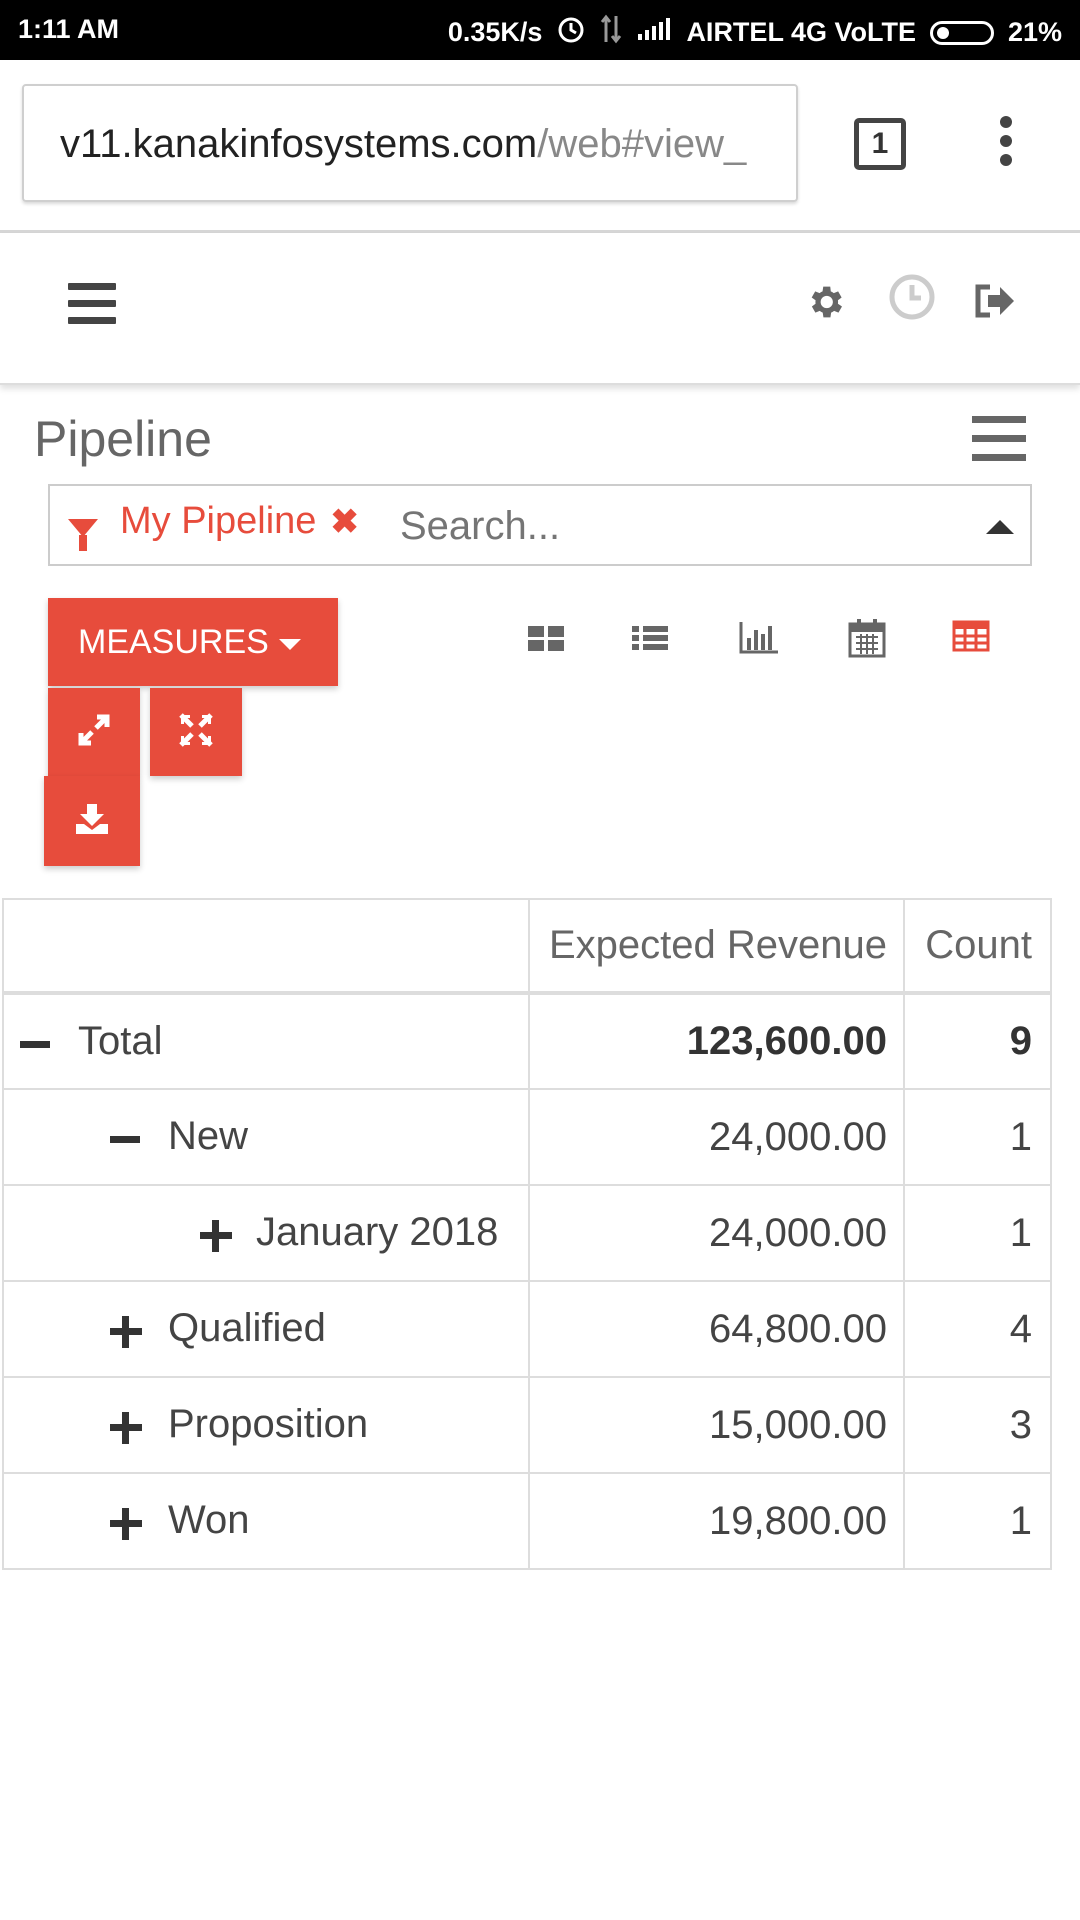  What do you see at coordinates (642, 144) in the screenshot?
I see `url-path: /web#view_` at bounding box center [642, 144].